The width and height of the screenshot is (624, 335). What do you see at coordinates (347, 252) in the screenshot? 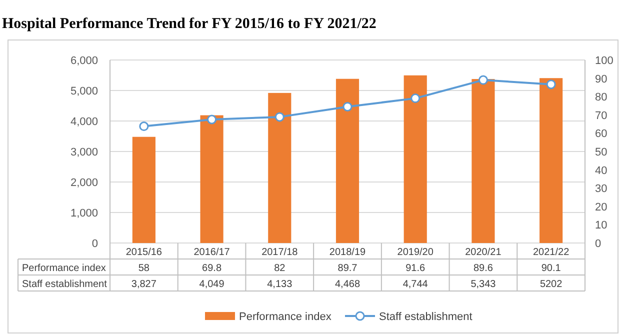
I see `x-tick-label: 2018/19` at bounding box center [347, 252].